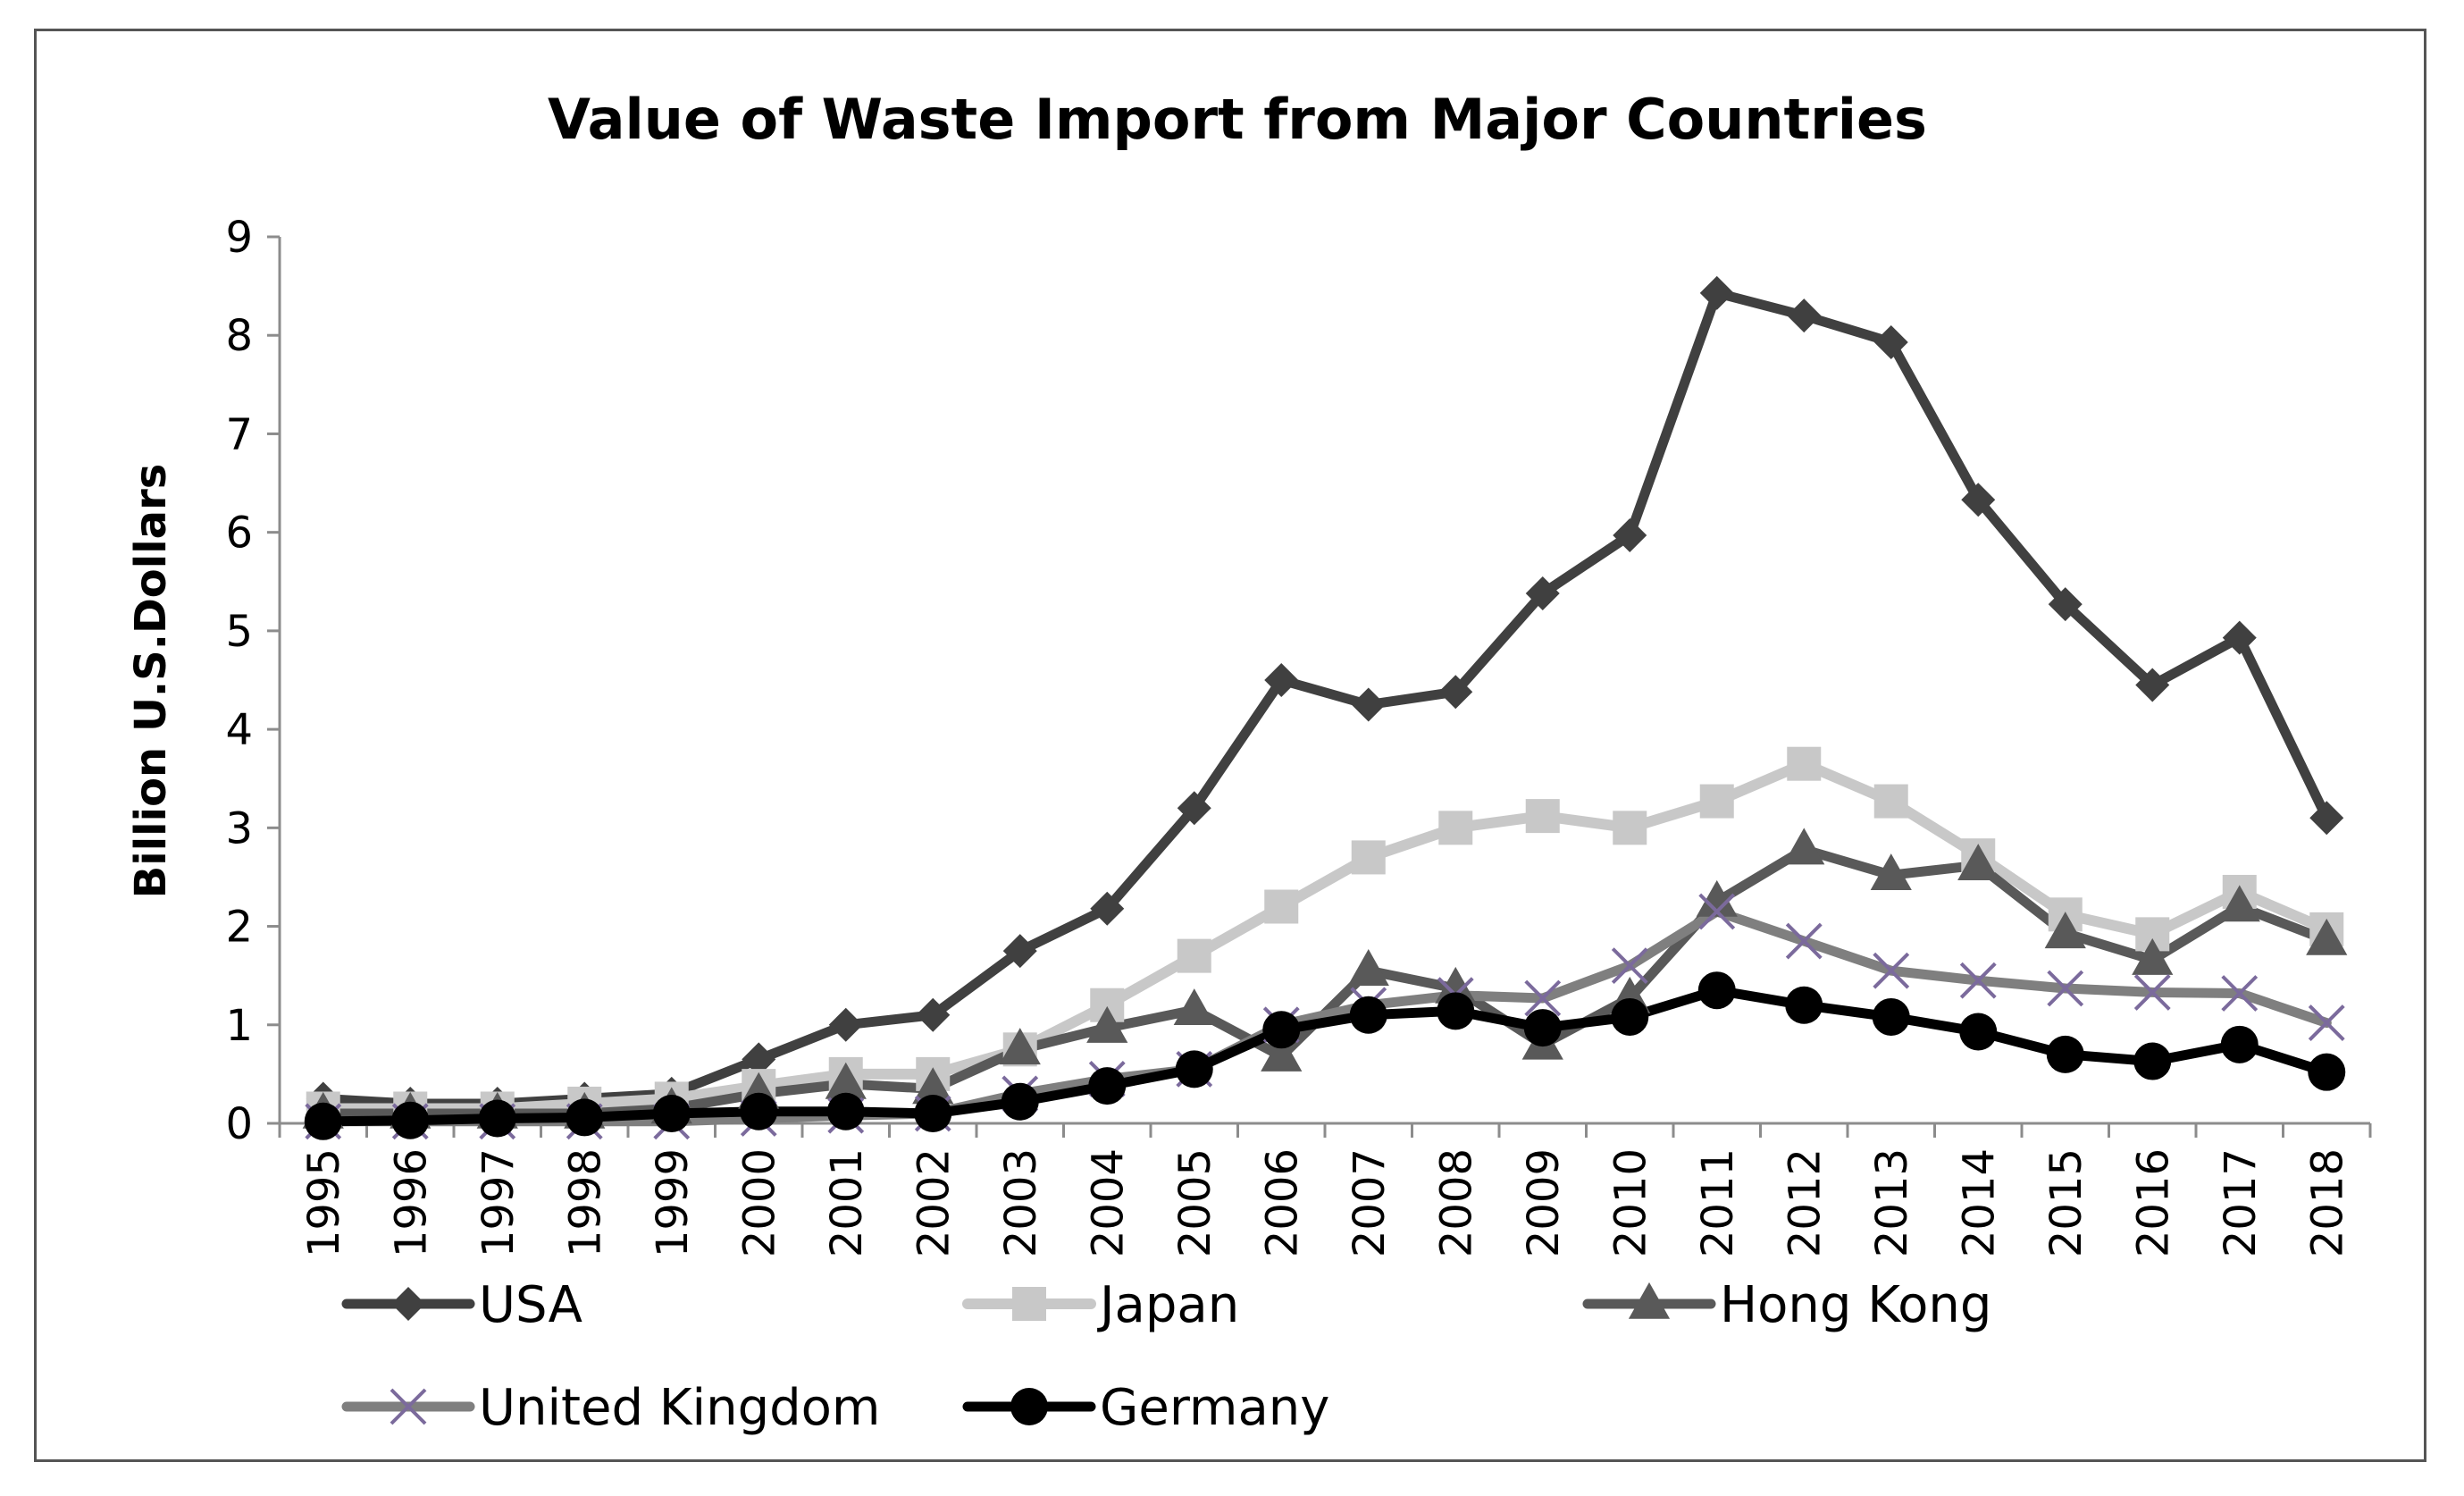 The image size is (2464, 1496). What do you see at coordinates (1630, 1202) in the screenshot?
I see `x-tick-label: 2010` at bounding box center [1630, 1202].